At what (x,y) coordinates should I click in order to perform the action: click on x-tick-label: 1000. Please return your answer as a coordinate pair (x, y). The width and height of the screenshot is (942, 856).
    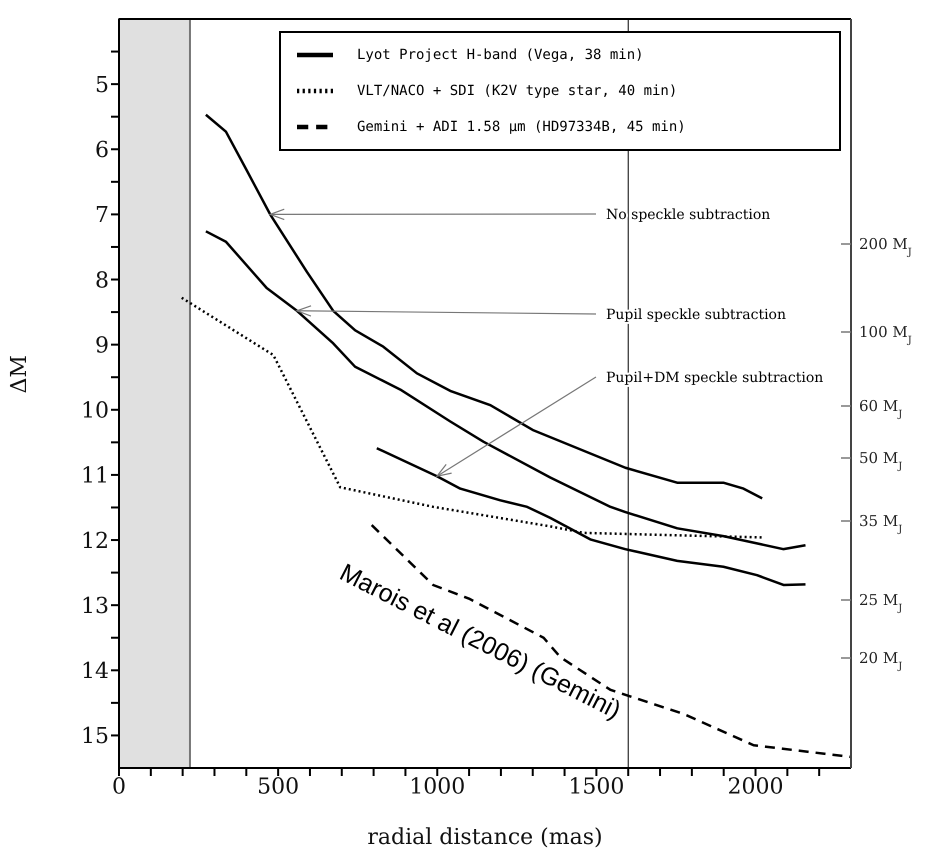
    Looking at the image, I should click on (437, 787).